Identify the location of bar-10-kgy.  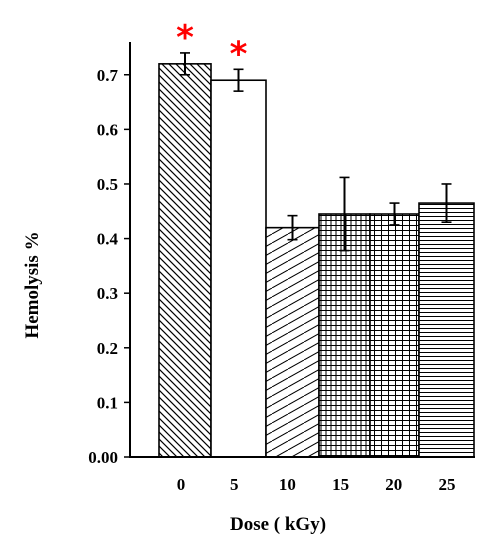
(292, 342).